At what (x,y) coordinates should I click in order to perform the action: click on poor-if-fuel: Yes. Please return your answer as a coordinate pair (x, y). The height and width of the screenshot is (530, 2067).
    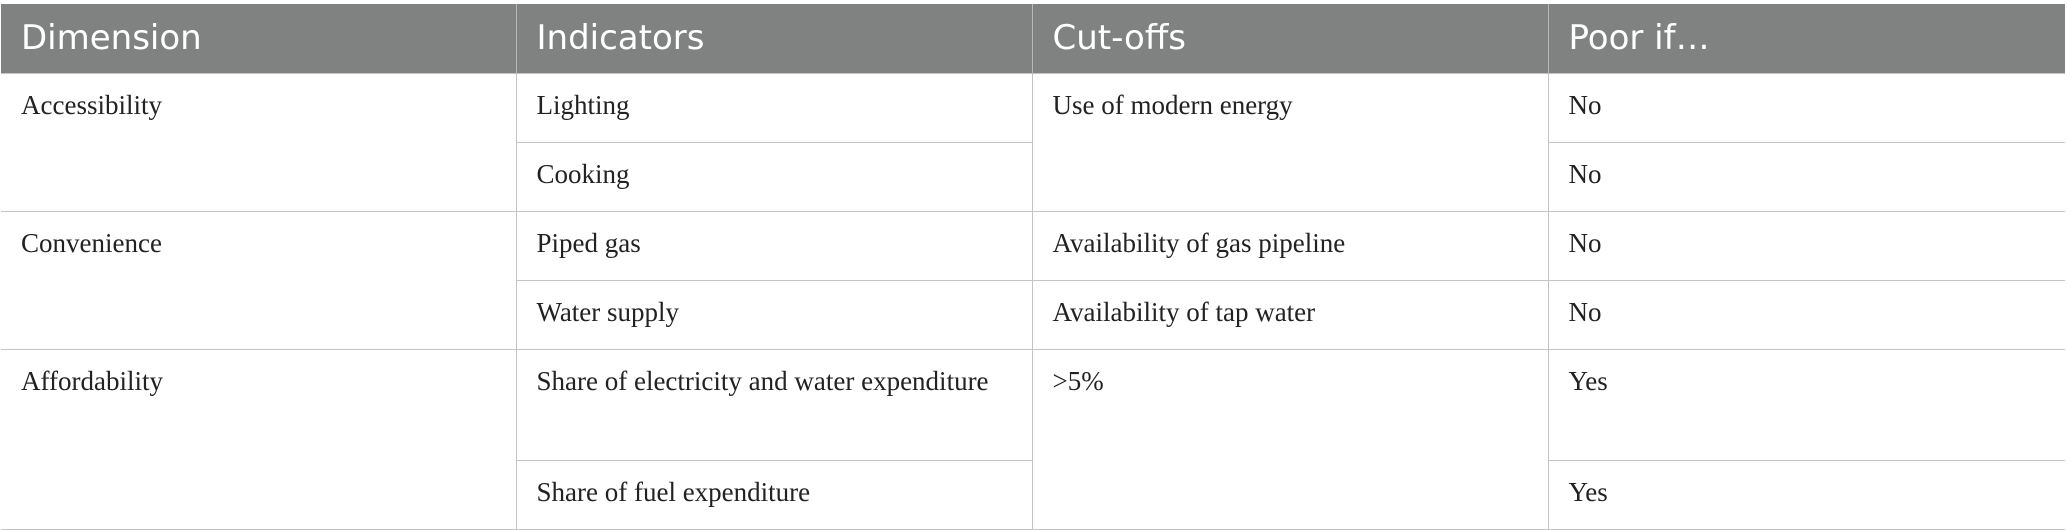
    Looking at the image, I should click on (1588, 491).